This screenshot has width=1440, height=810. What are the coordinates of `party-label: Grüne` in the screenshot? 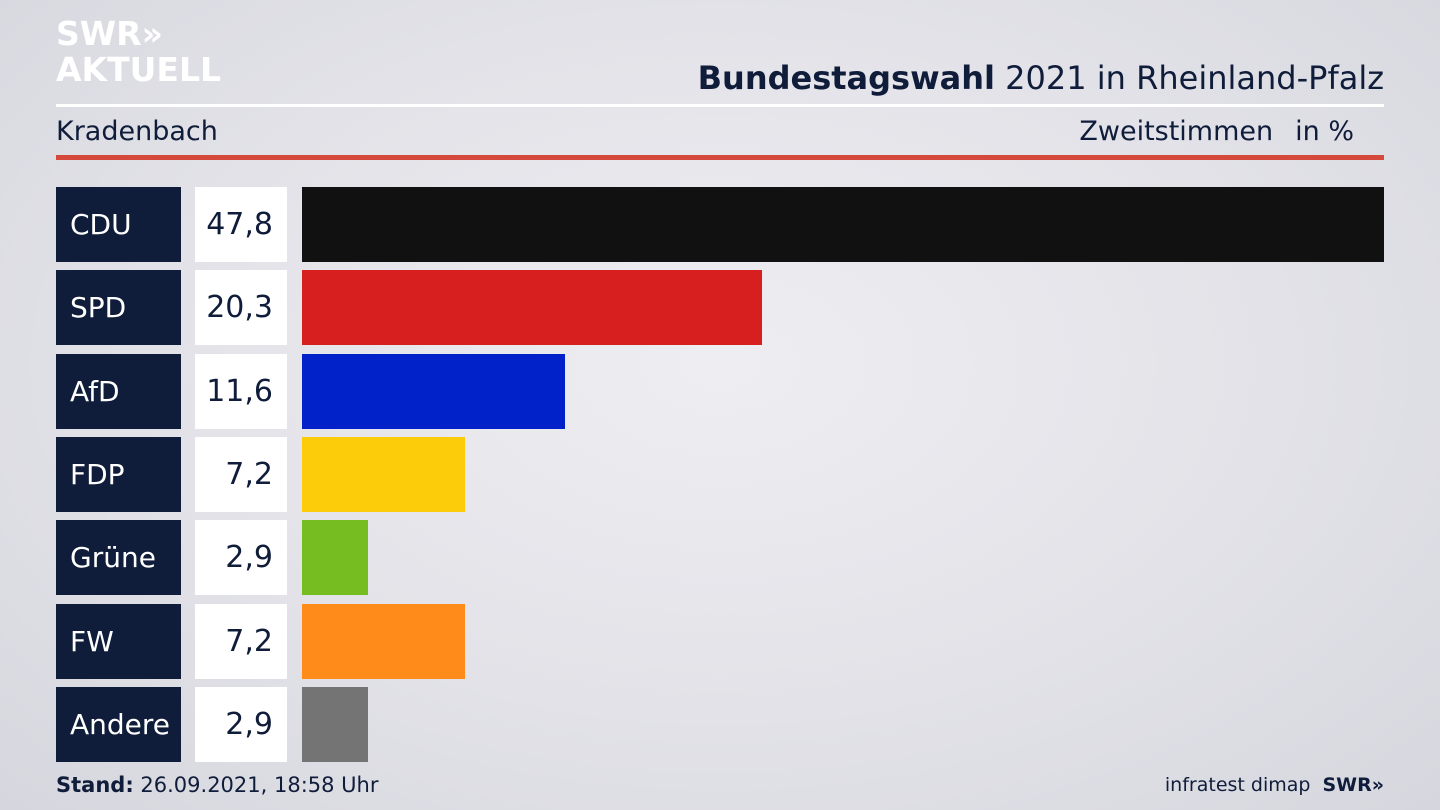 It's located at (118, 557).